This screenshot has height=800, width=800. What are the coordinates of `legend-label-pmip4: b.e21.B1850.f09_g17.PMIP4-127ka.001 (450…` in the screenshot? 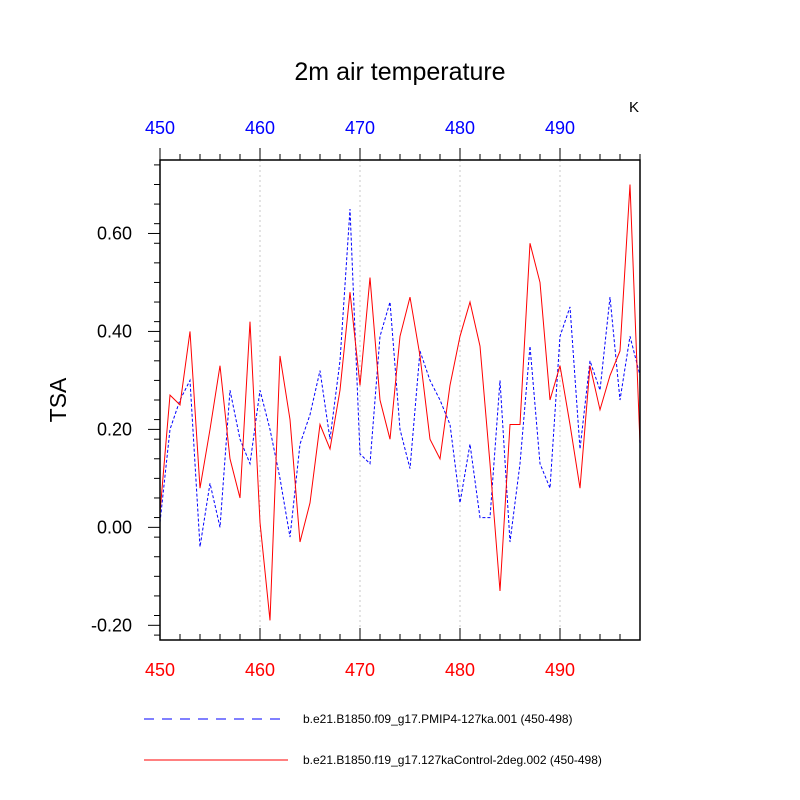 It's located at (438, 719).